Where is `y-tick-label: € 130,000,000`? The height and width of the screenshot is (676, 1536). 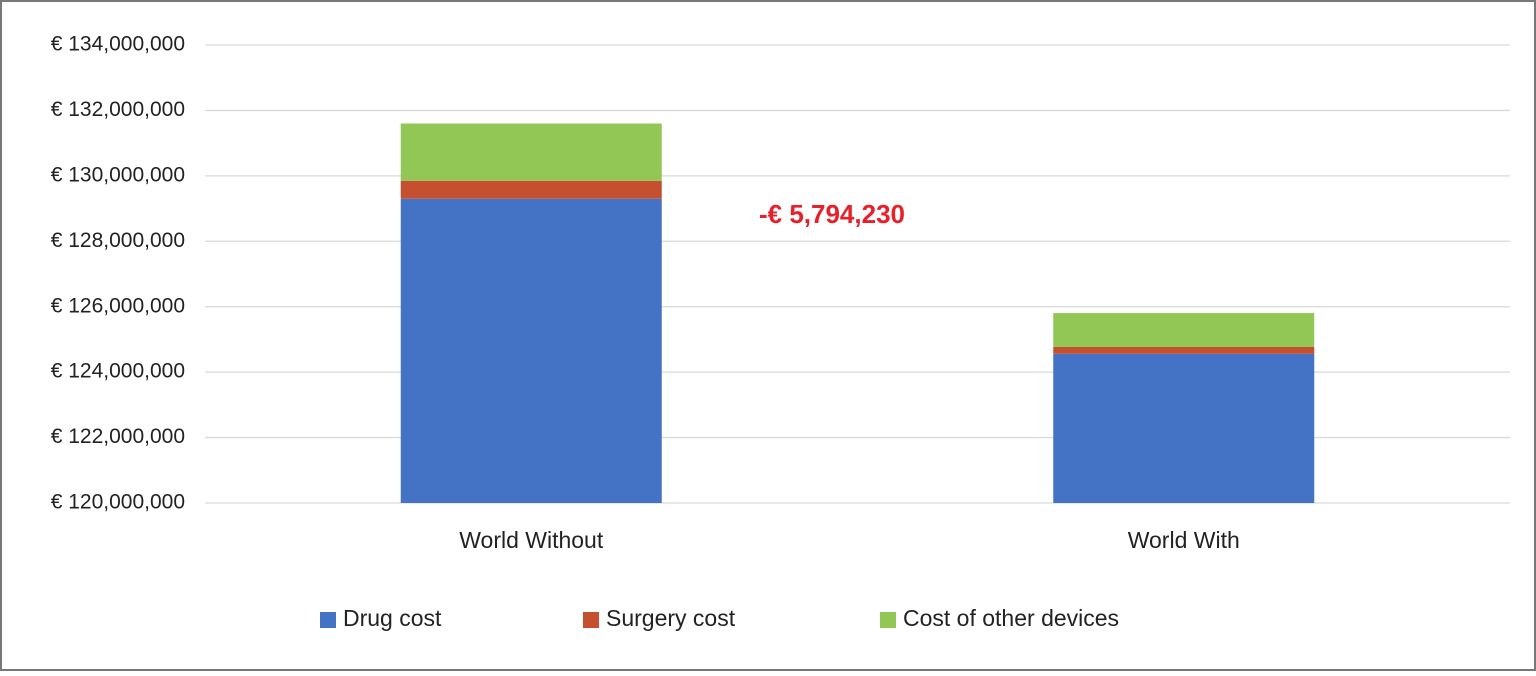 y-tick-label: € 130,000,000 is located at coordinates (118, 174).